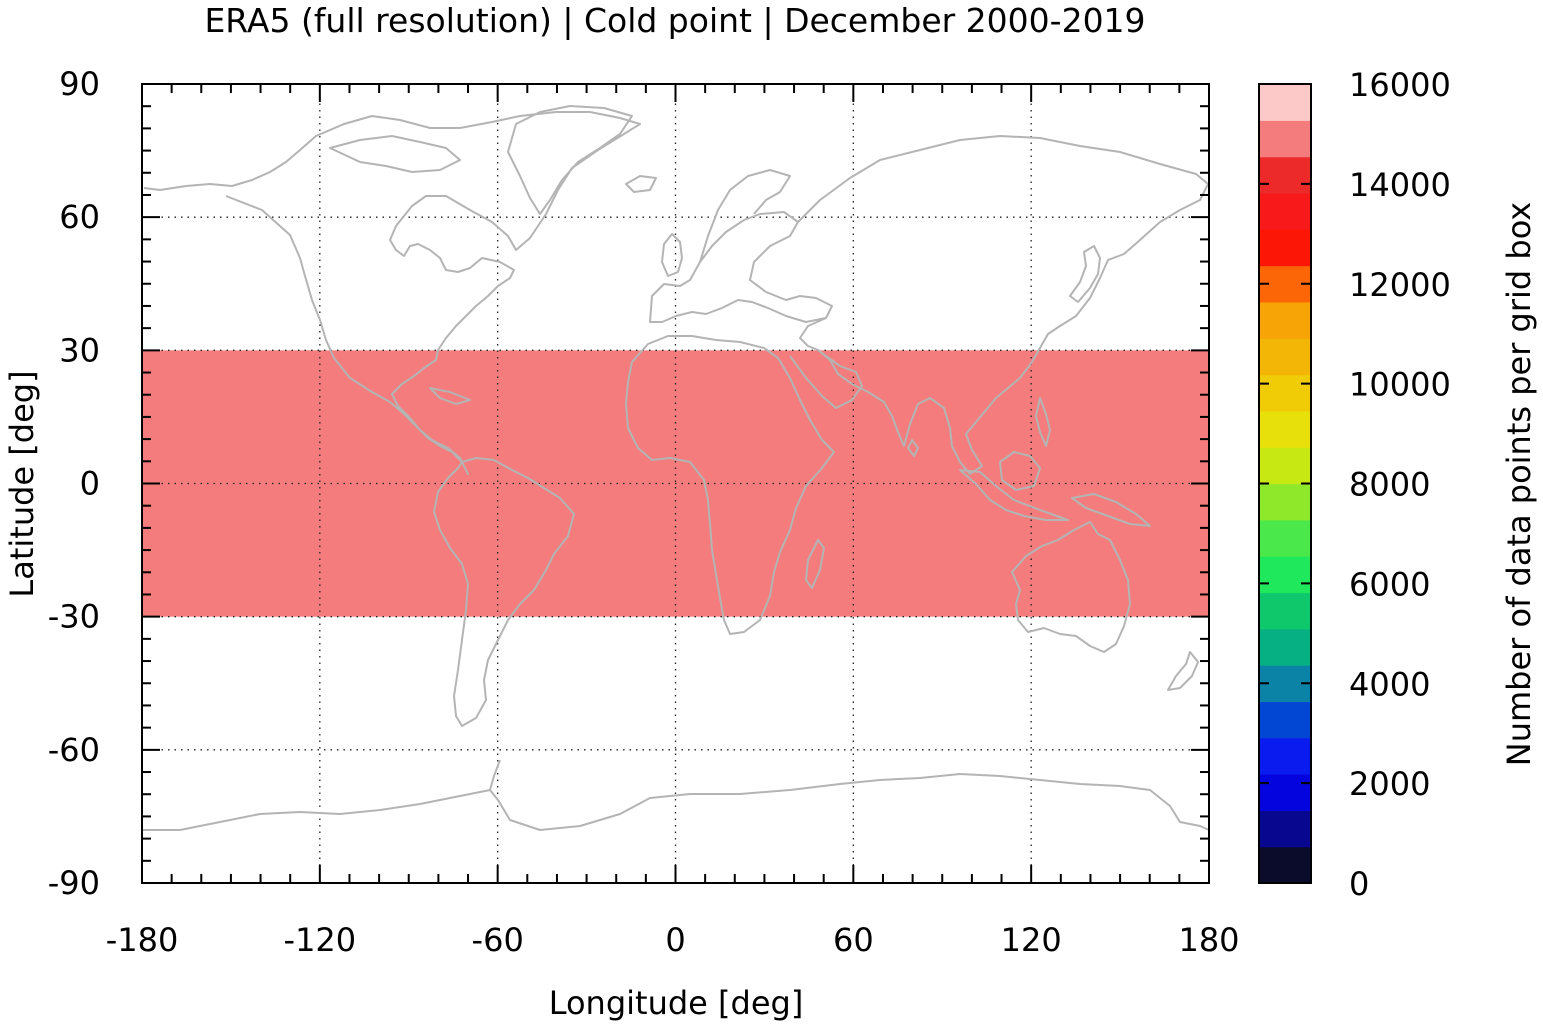  I want to click on coast-new-guinea, so click(1111, 510).